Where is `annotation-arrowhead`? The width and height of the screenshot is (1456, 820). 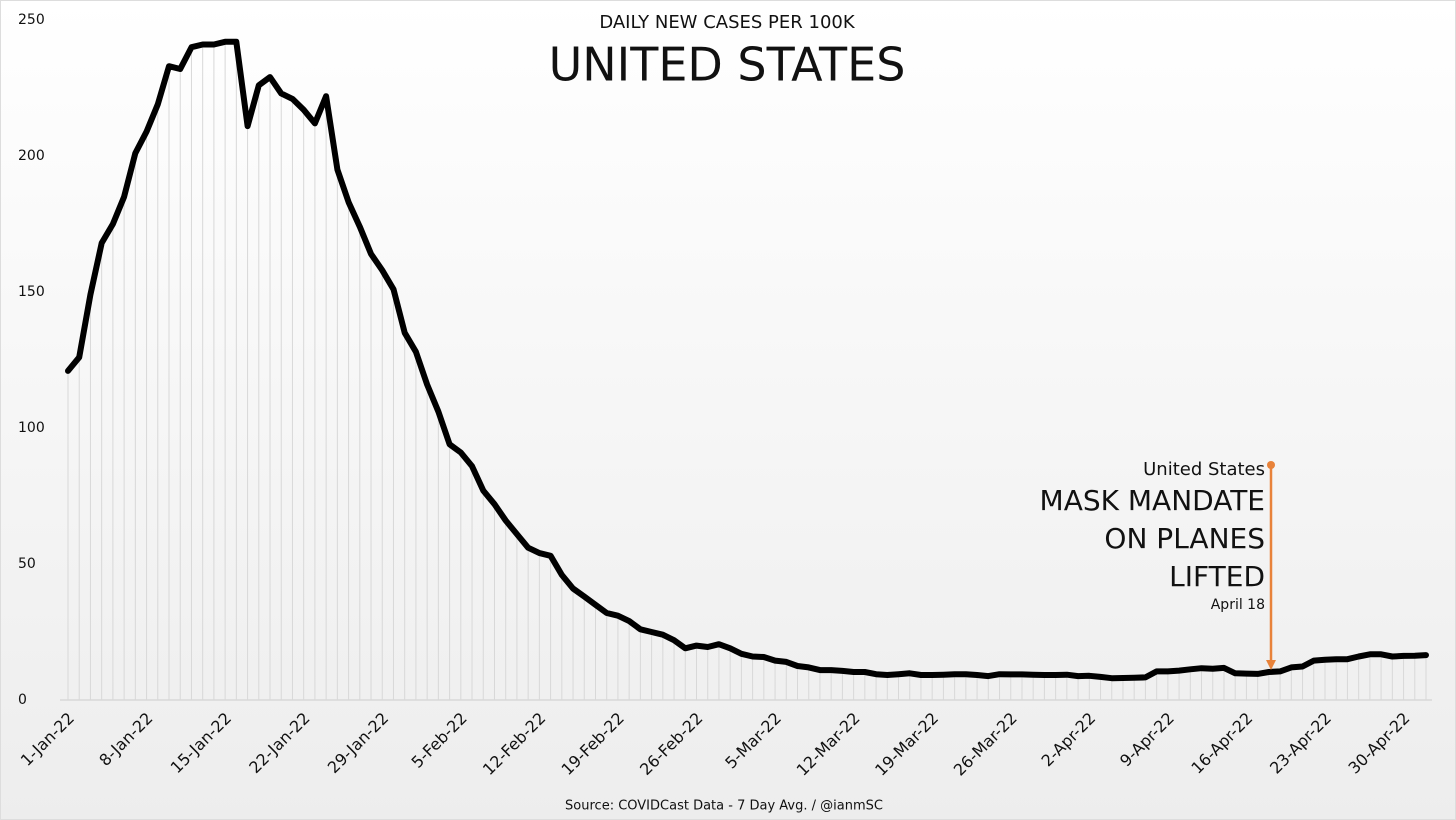
annotation-arrowhead is located at coordinates (1271, 665).